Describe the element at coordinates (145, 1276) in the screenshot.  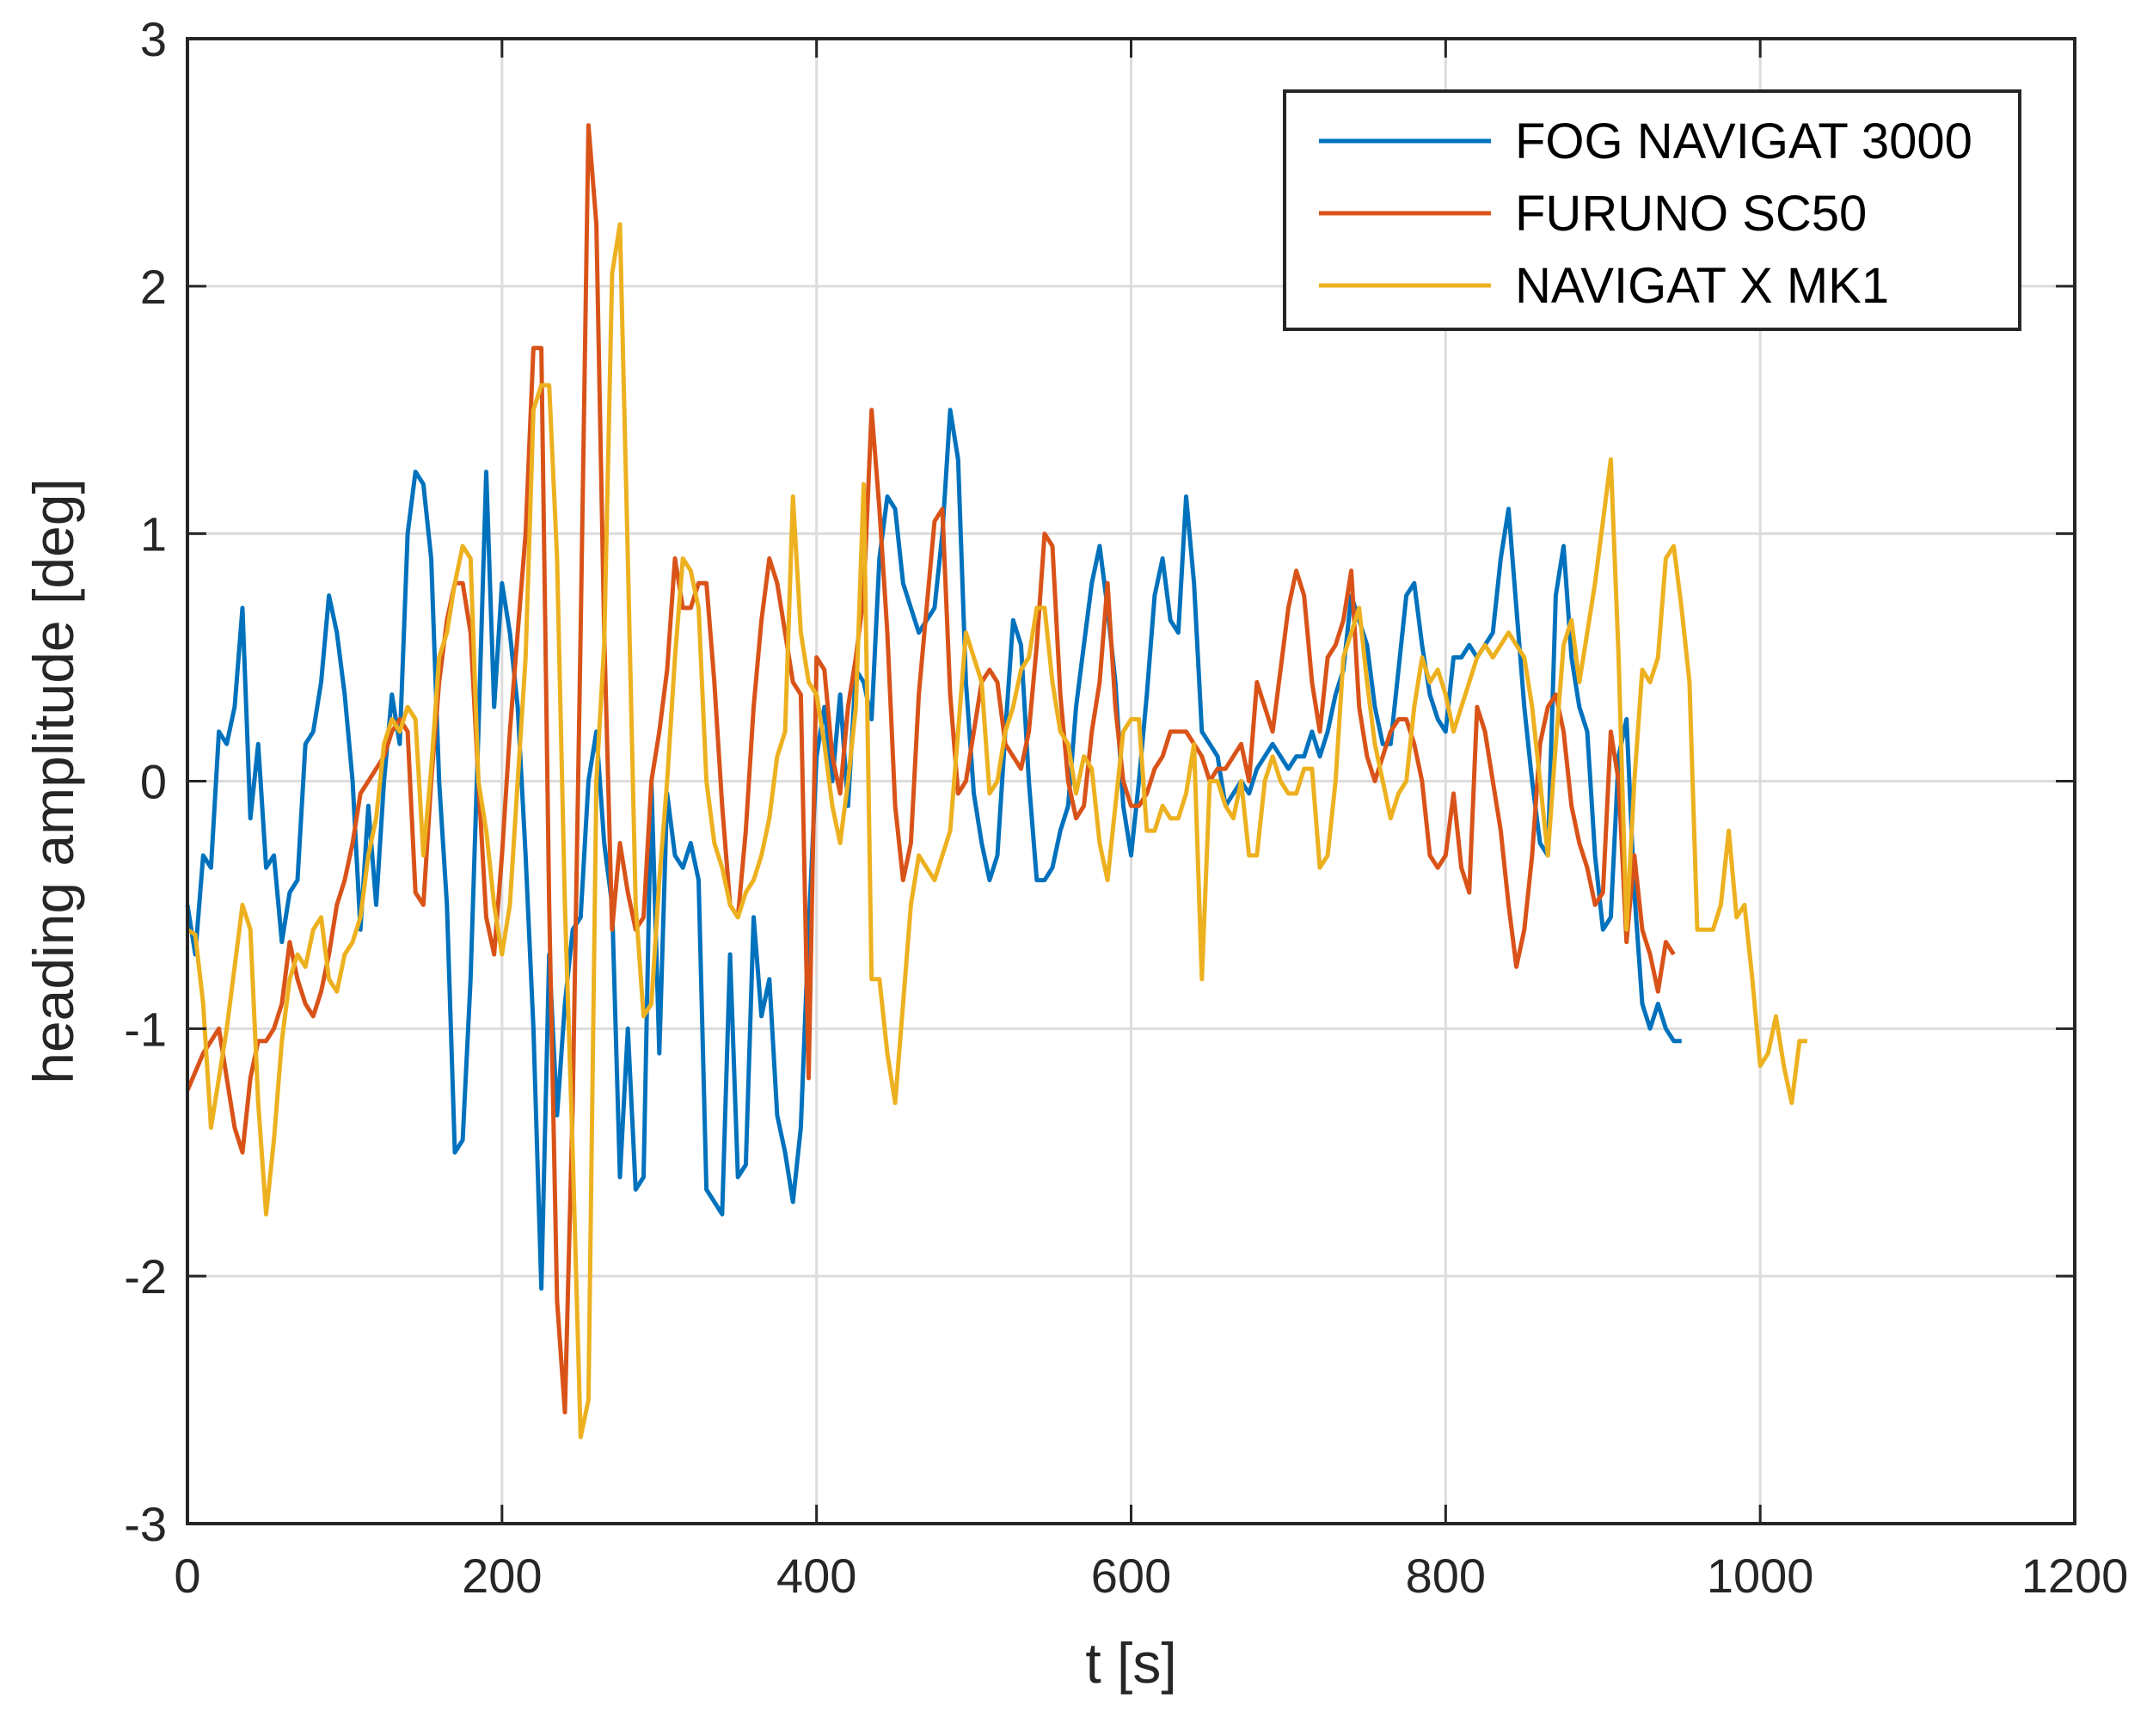
I see `y-tick-label: -2` at that location.